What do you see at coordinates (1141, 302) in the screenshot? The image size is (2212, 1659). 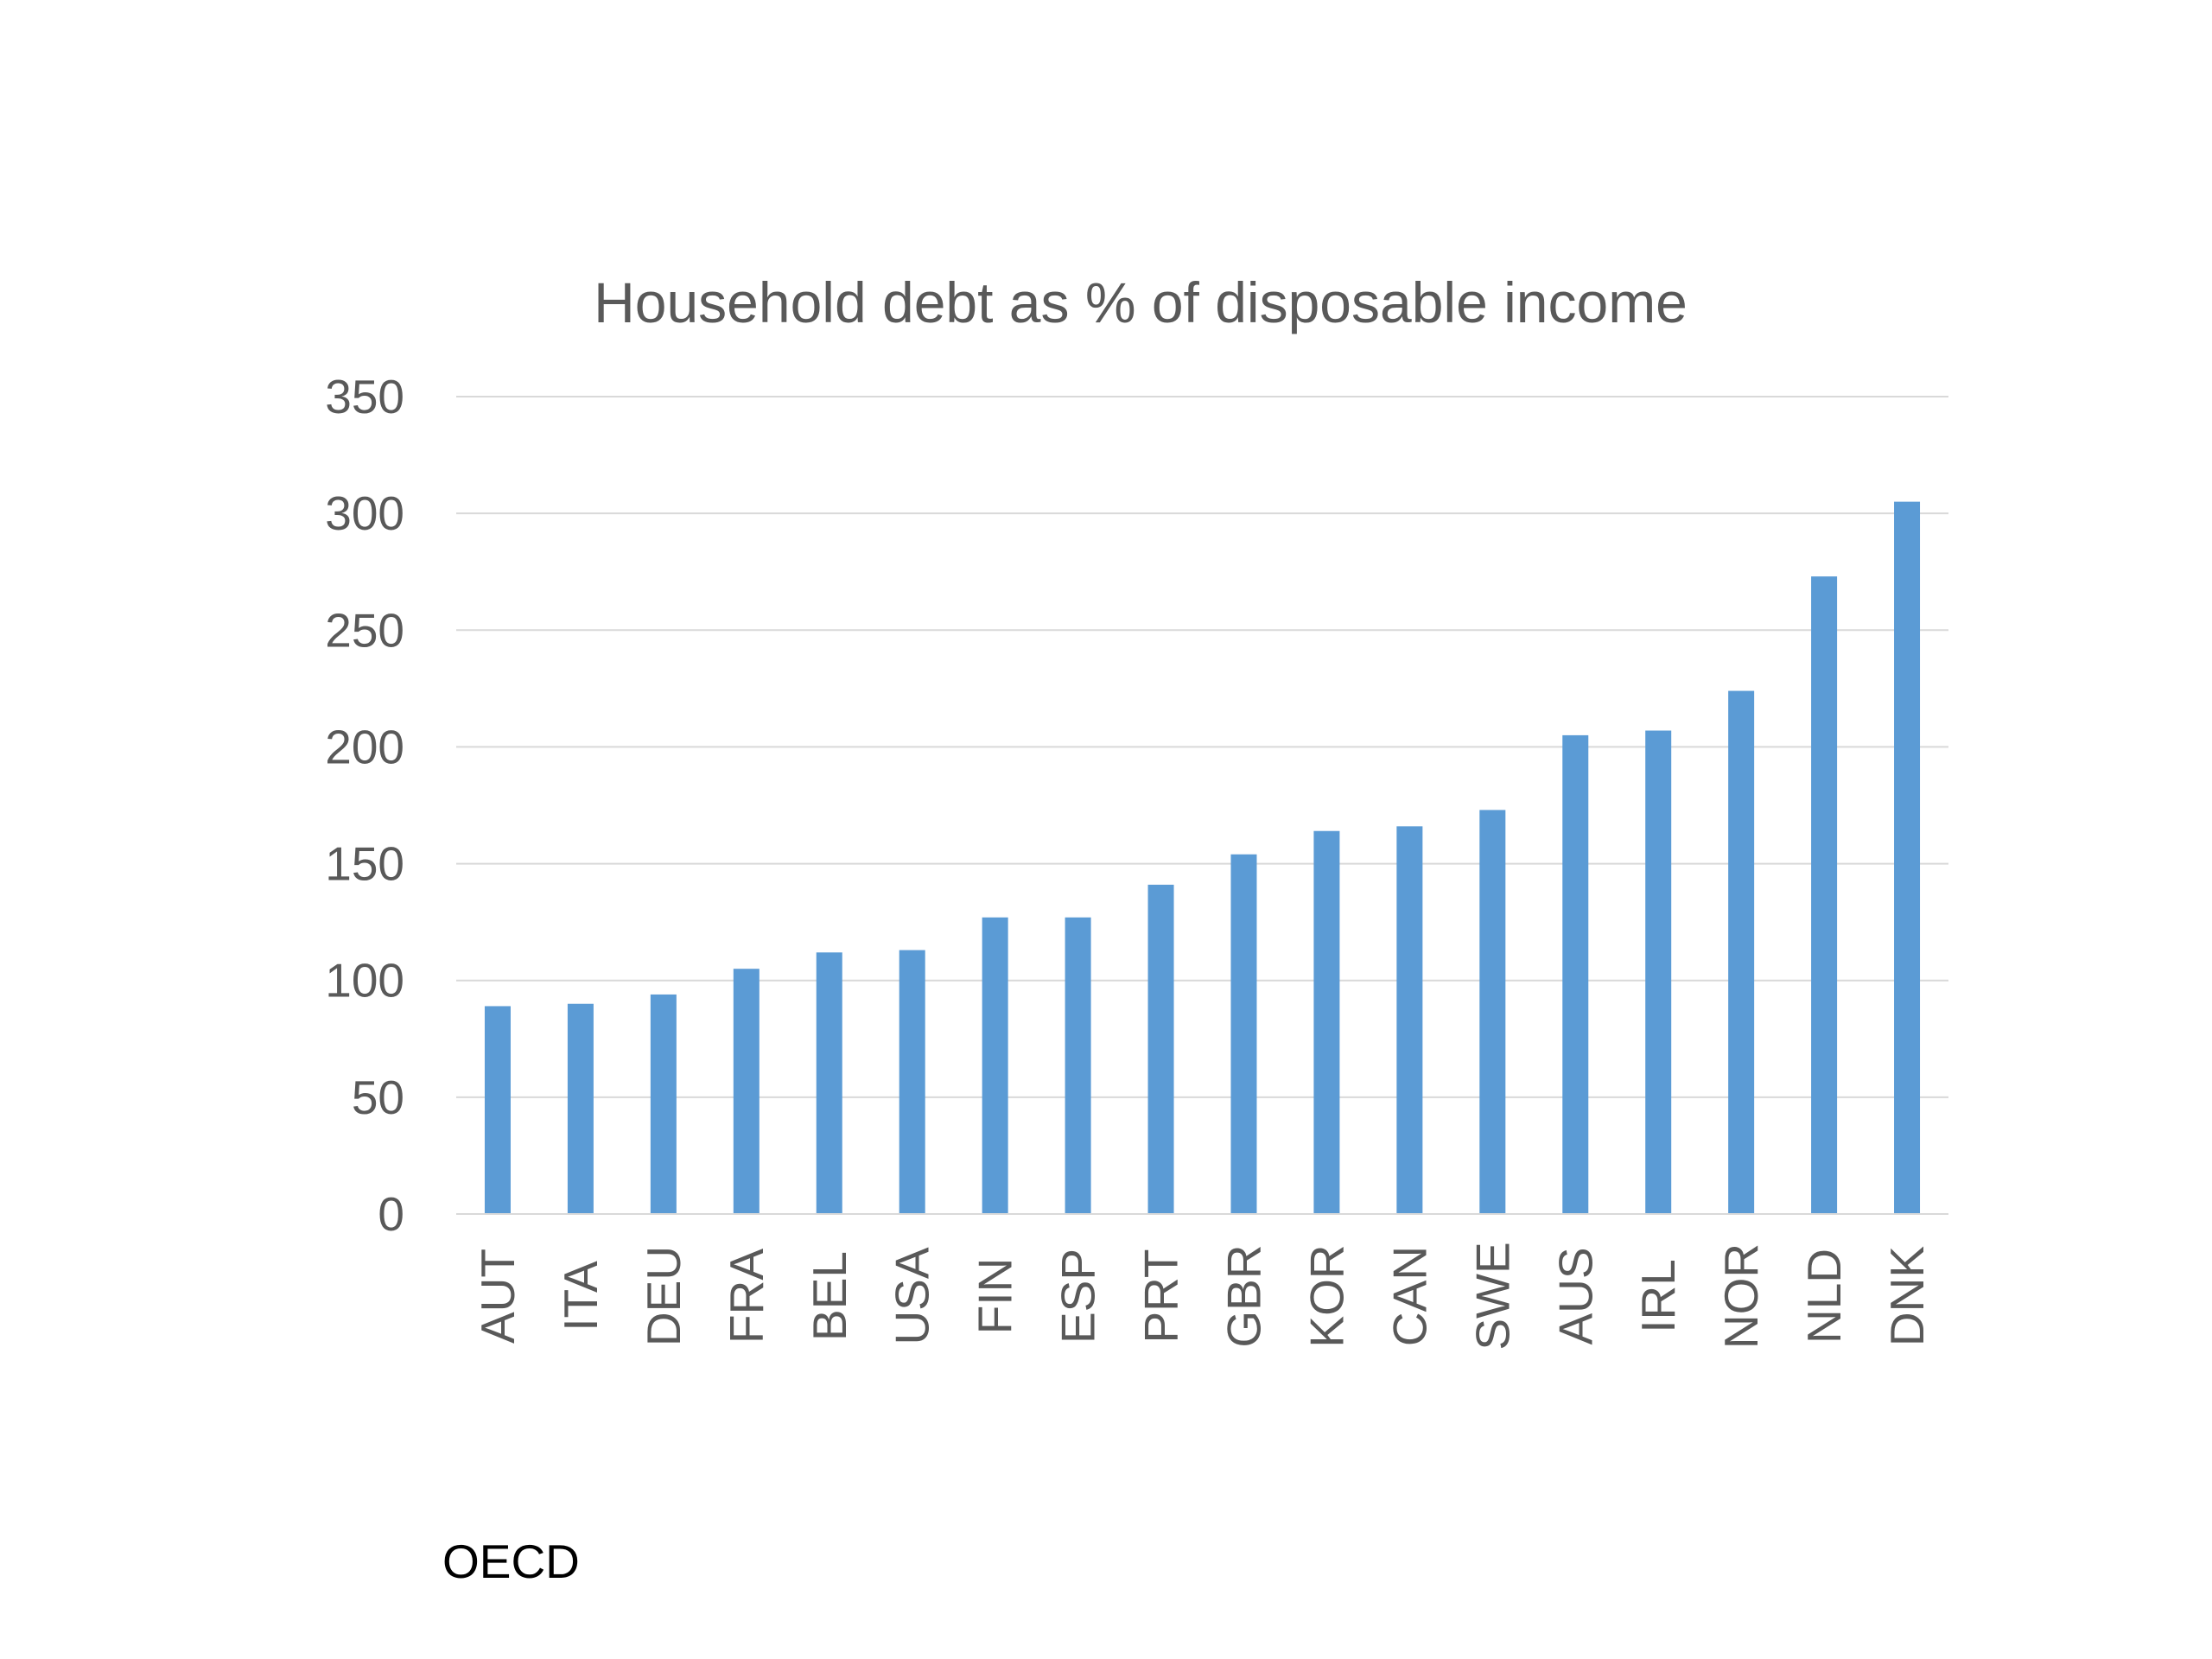 I see `chart-title: Household debt as % of disposable income` at bounding box center [1141, 302].